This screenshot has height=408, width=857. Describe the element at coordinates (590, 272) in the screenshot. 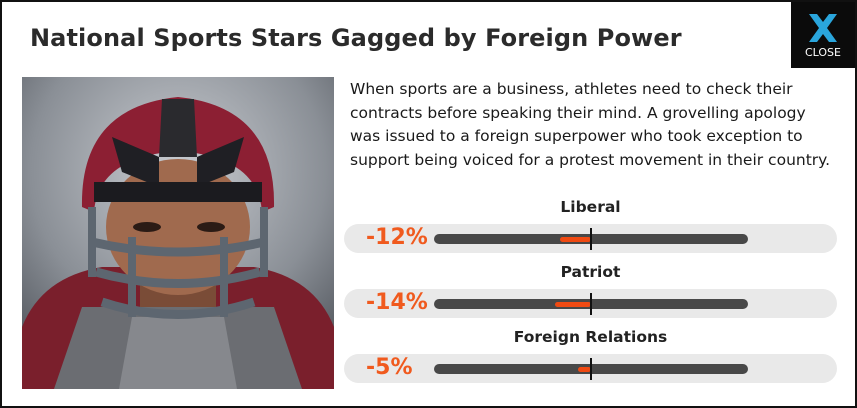

I see `effect-label-patriot: Patriot` at that location.